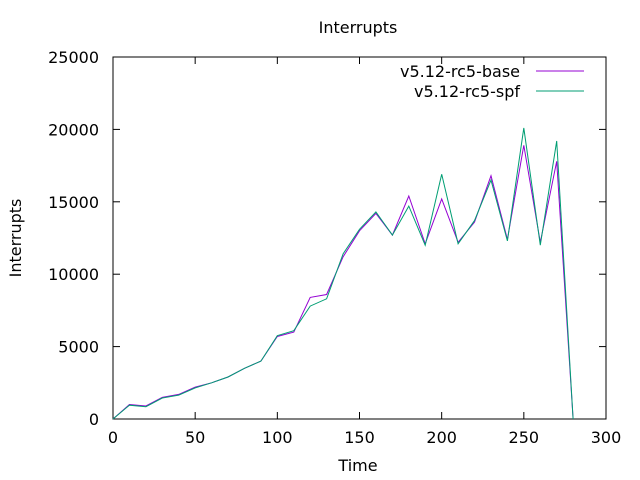 Image resolution: width=640 pixels, height=480 pixels. I want to click on y-tick-label: 0, so click(94, 419).